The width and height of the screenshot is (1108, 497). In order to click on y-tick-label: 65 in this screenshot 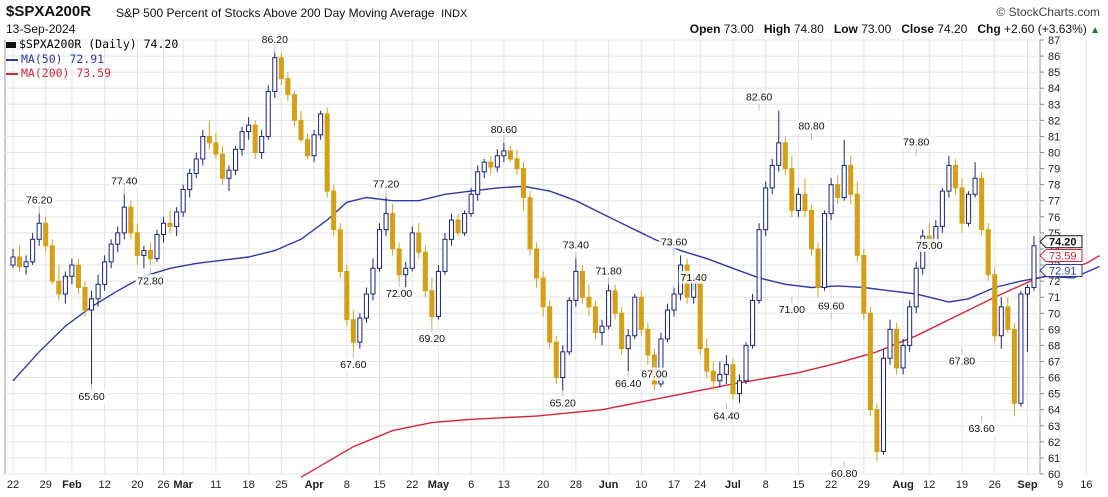, I will do `click(1054, 395)`.